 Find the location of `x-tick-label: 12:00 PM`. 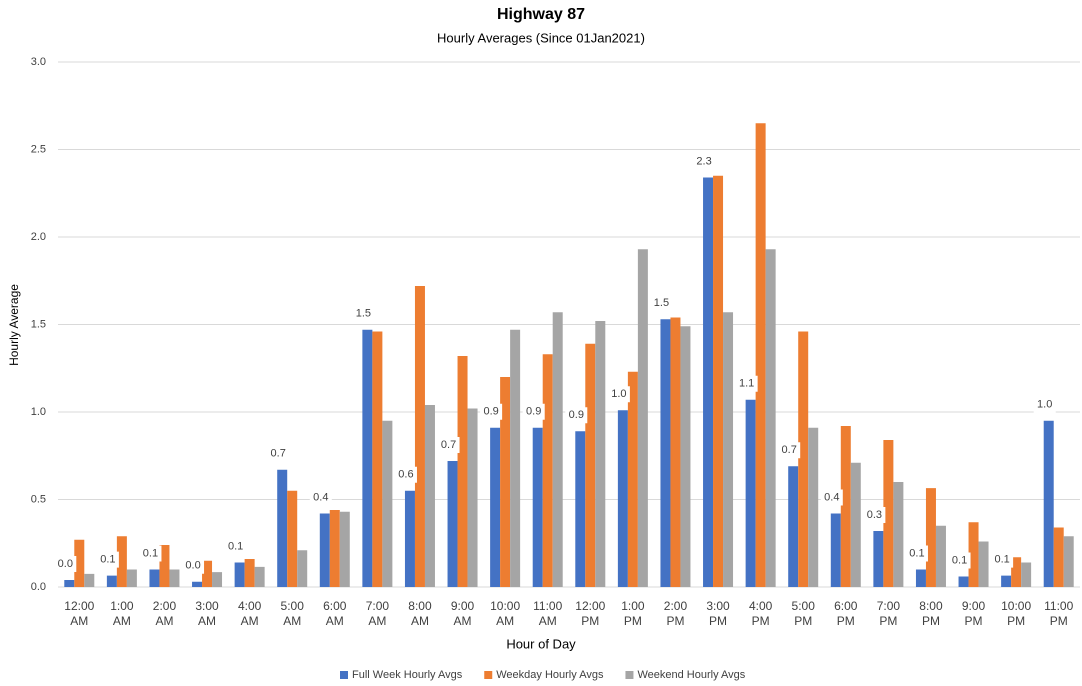

x-tick-label: 12:00 PM is located at coordinates (590, 613).